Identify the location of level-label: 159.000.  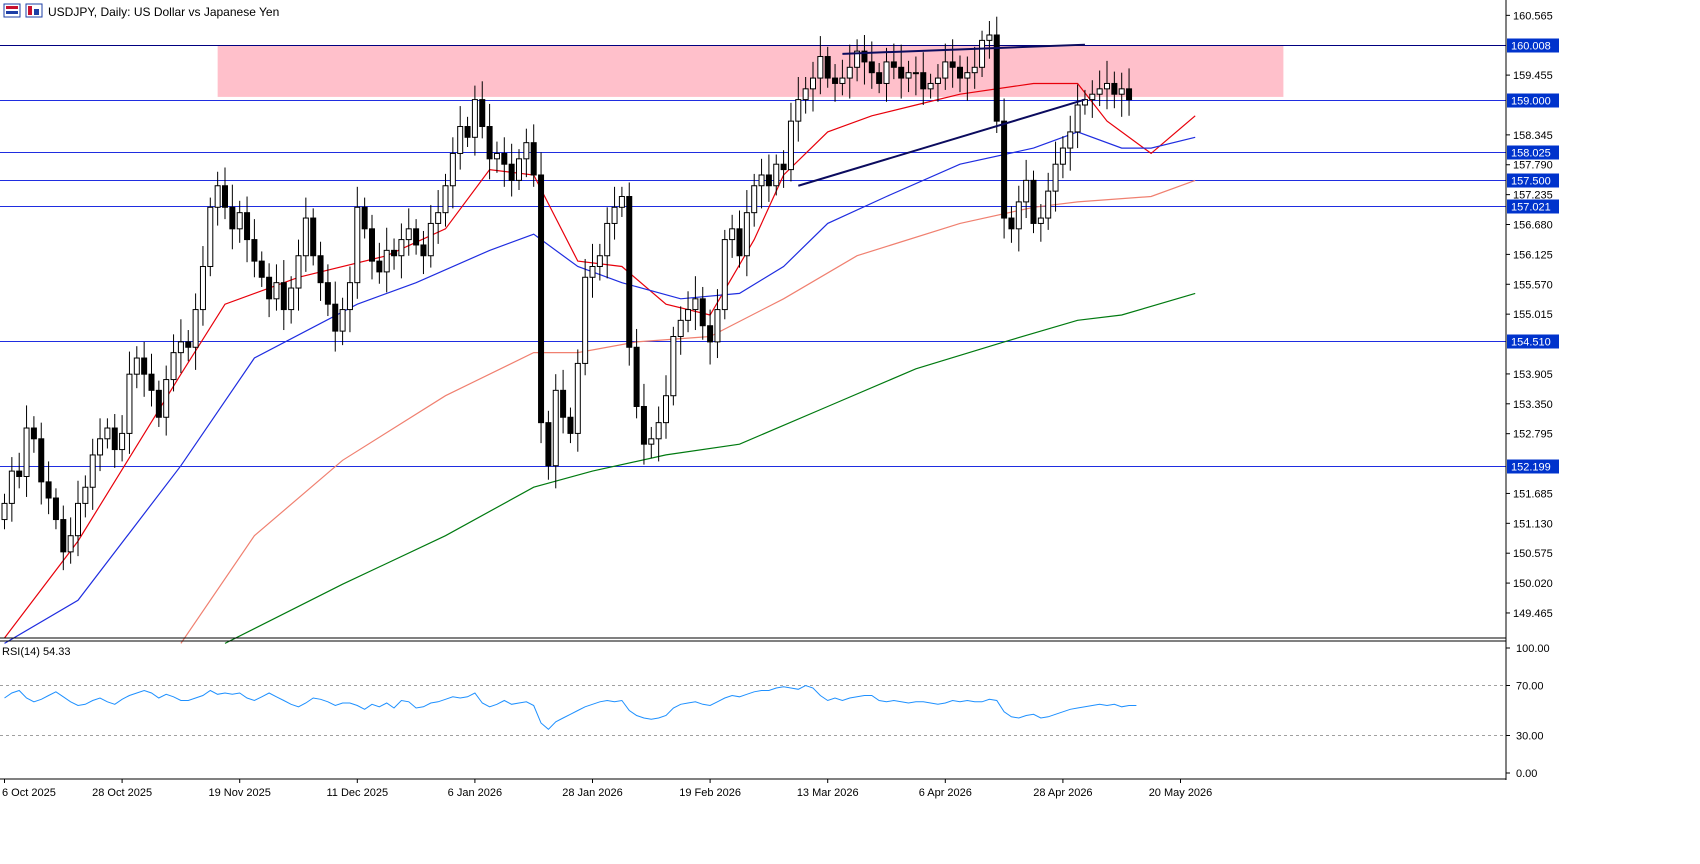
(1531, 102).